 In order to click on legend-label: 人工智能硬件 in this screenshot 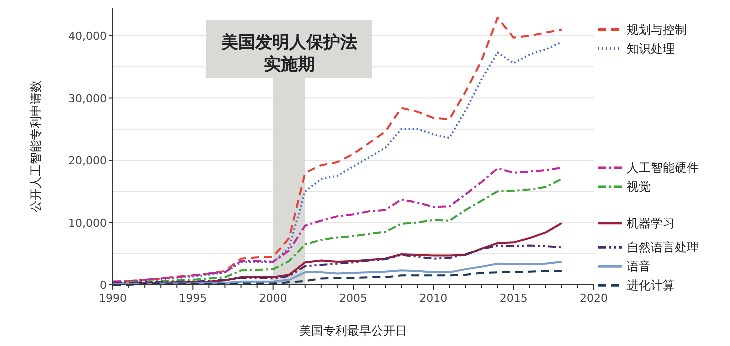, I will do `click(663, 167)`.